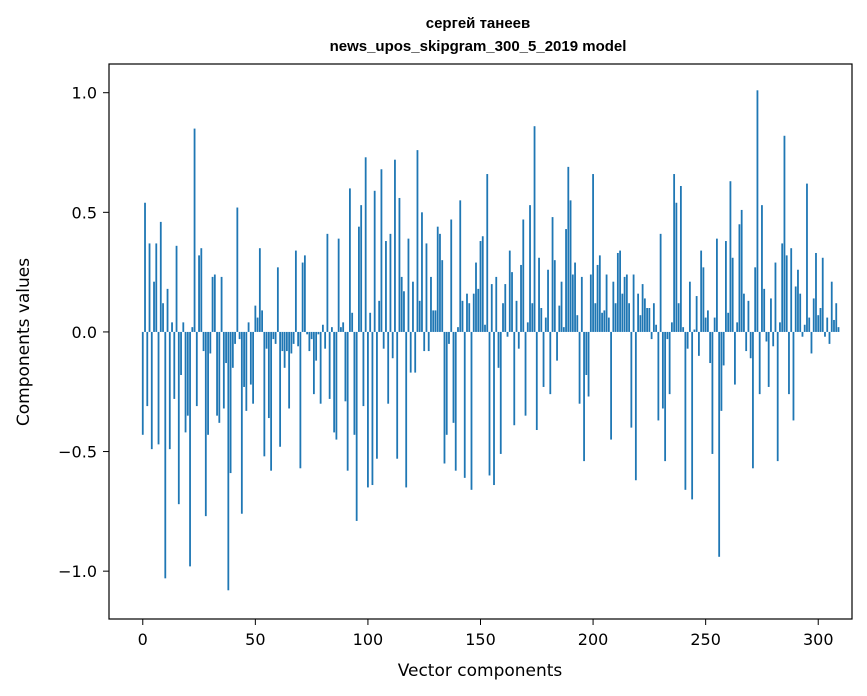 This screenshot has width=867, height=696. What do you see at coordinates (84, 332) in the screenshot?
I see `y-tick-label: 0.0` at bounding box center [84, 332].